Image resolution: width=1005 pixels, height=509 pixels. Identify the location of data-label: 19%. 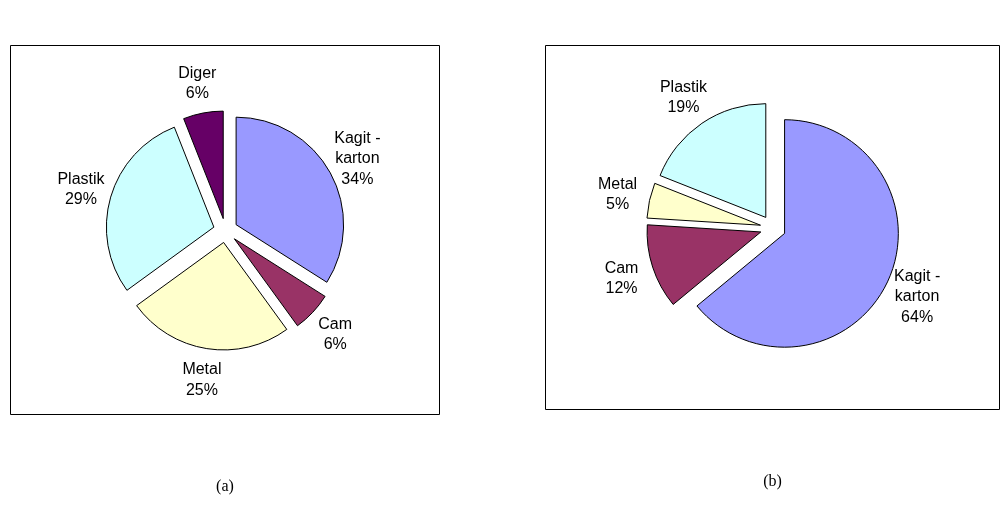
(683, 106).